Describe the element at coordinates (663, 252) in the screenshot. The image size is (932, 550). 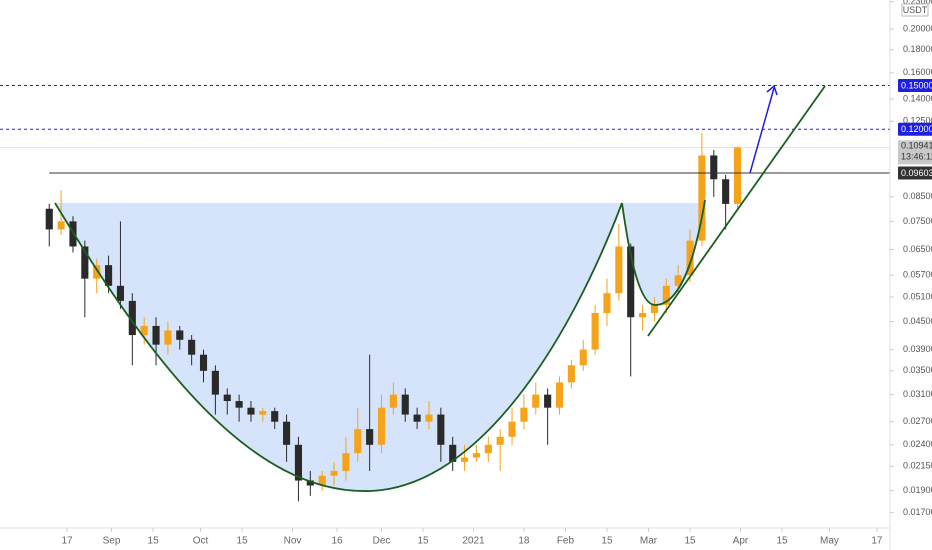
I see `handle-curve` at that location.